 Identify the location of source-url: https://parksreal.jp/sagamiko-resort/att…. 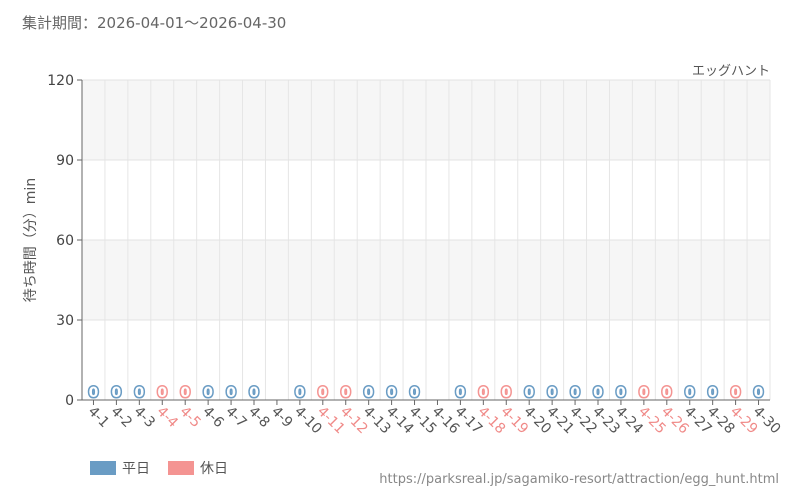
(579, 479).